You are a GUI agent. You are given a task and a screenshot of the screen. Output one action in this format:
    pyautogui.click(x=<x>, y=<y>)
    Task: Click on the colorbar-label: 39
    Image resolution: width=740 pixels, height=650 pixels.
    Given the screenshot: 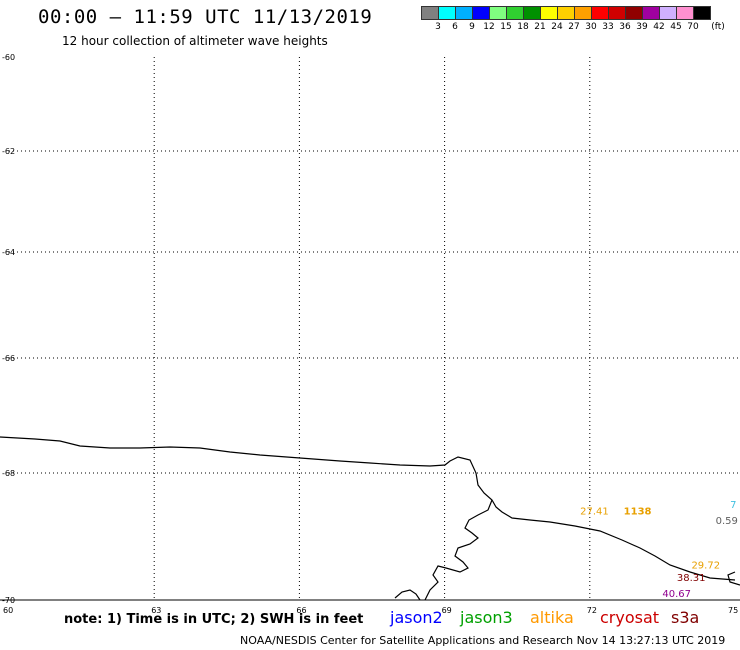 What is the action you would take?
    pyautogui.click(x=642, y=27)
    